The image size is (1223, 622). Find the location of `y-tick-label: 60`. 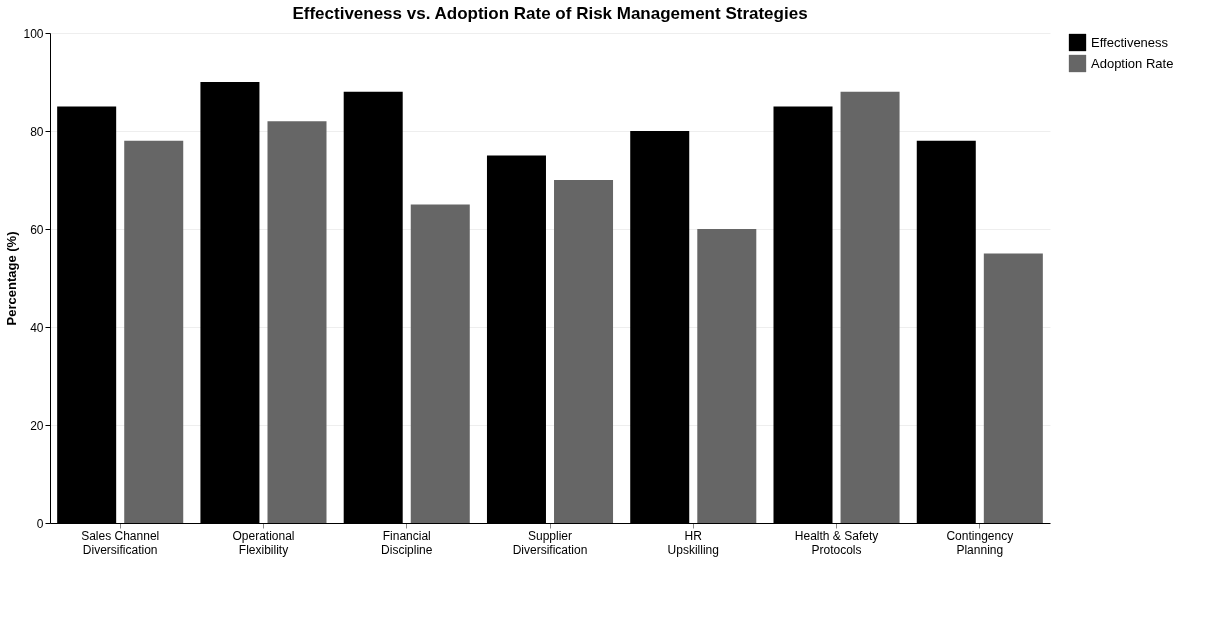

y-tick-label: 60 is located at coordinates (37, 229).